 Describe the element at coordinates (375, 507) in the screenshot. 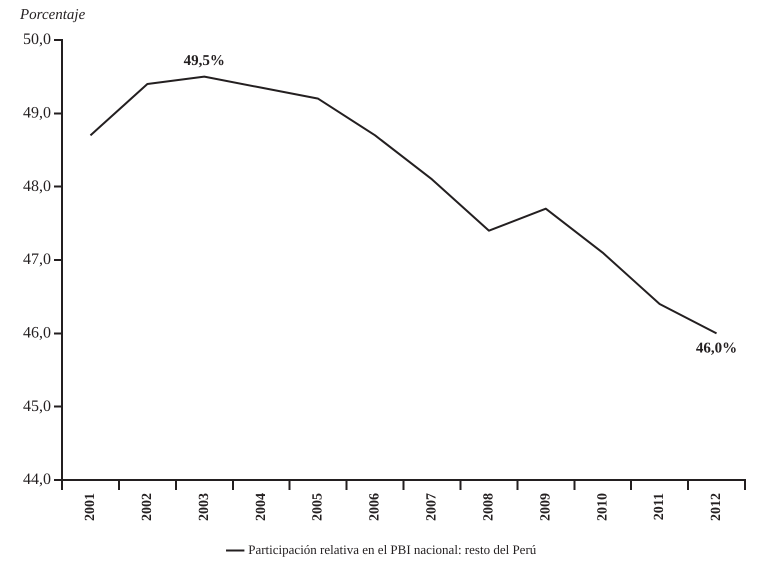

I see `x-tick-label: 2006` at that location.